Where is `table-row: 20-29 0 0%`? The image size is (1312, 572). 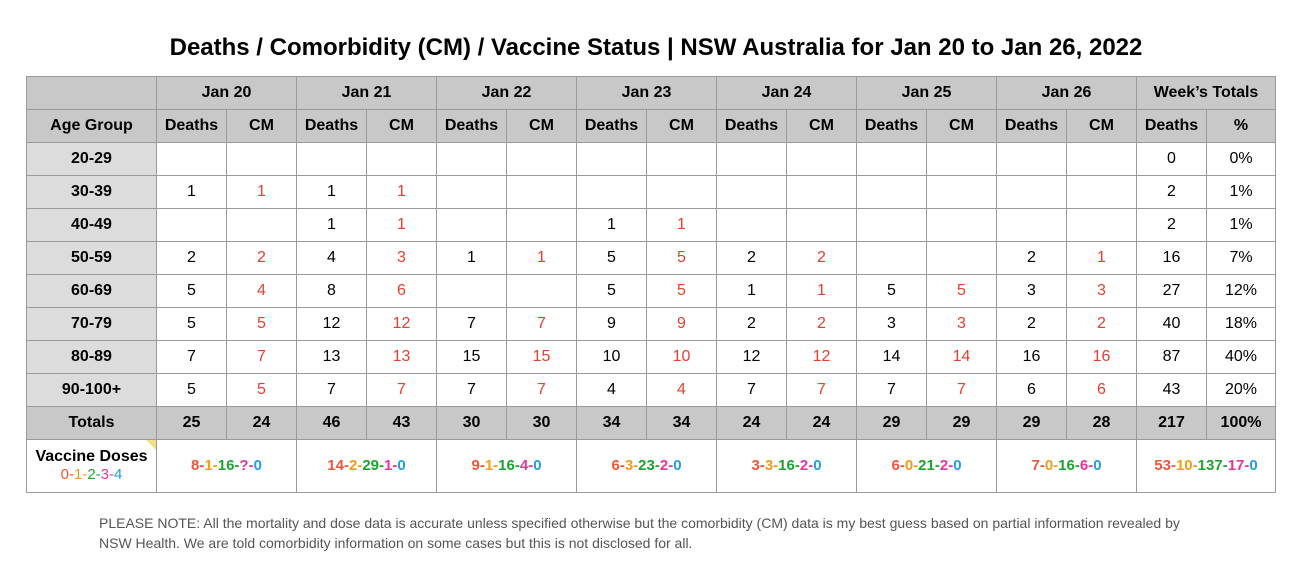
table-row: 20-29 0 0% is located at coordinates (651, 159).